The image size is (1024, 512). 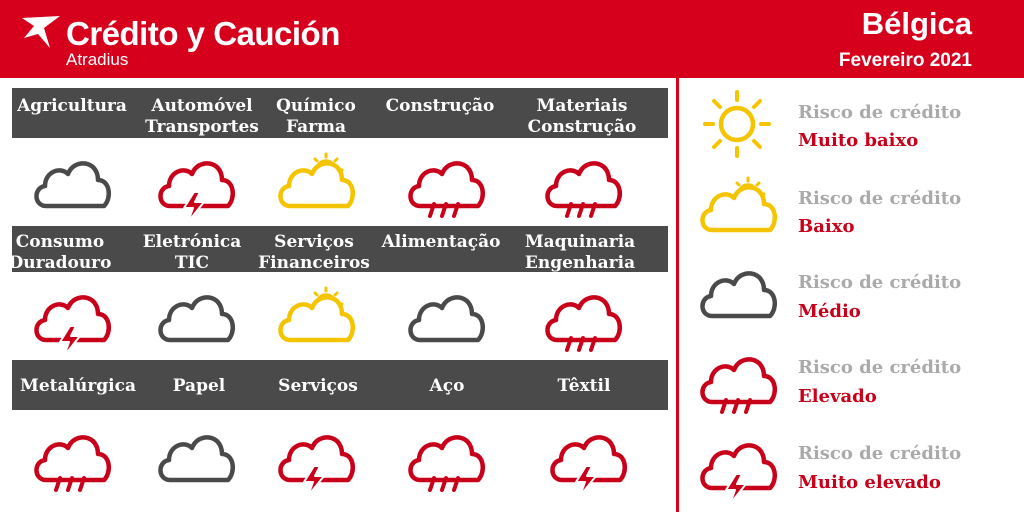 What do you see at coordinates (192, 252) in the screenshot?
I see `sector-label: Eletrónica TIC` at bounding box center [192, 252].